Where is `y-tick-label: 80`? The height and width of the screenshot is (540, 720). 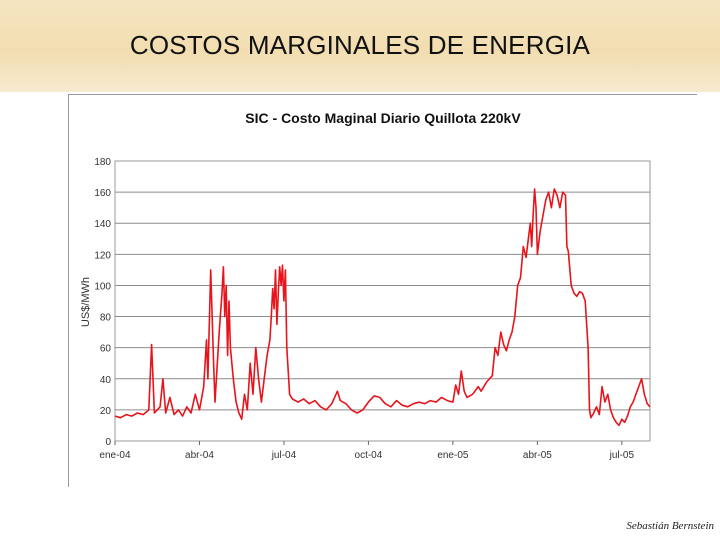
y-tick-label: 80 is located at coordinates (106, 318).